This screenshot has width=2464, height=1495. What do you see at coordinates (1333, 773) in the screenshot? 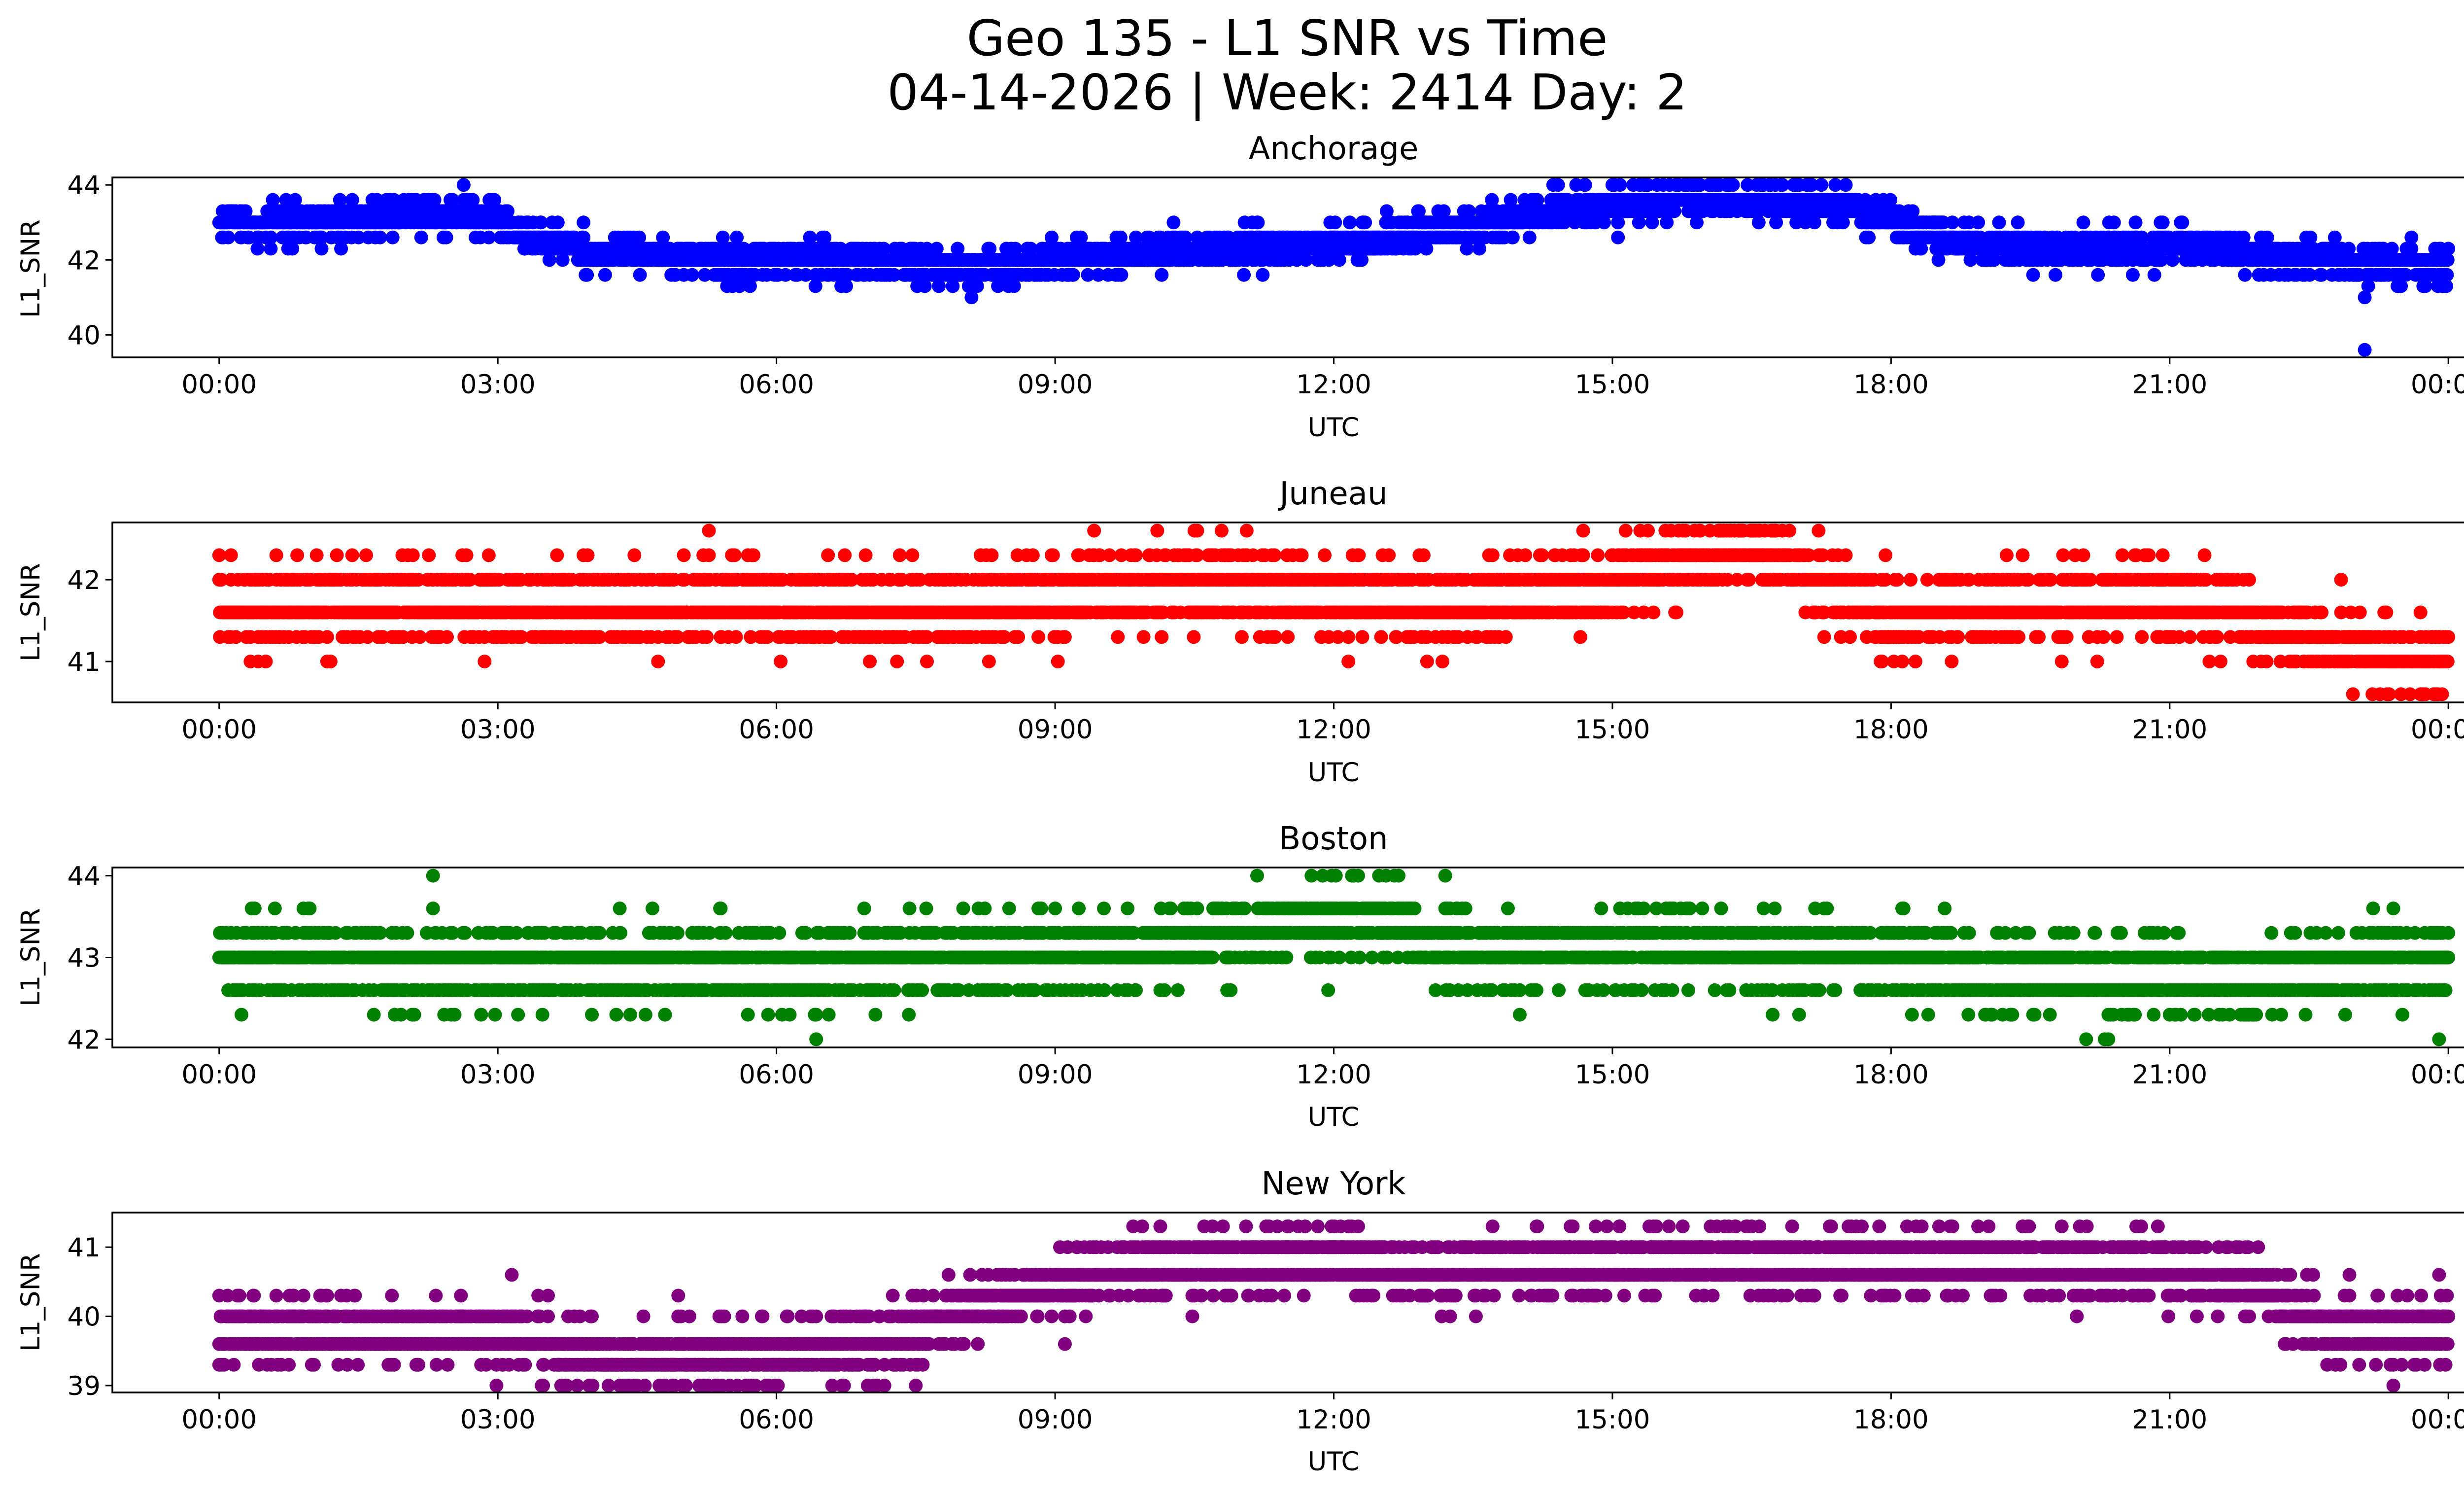
I see `juneau-xlabel: UTC` at bounding box center [1333, 773].